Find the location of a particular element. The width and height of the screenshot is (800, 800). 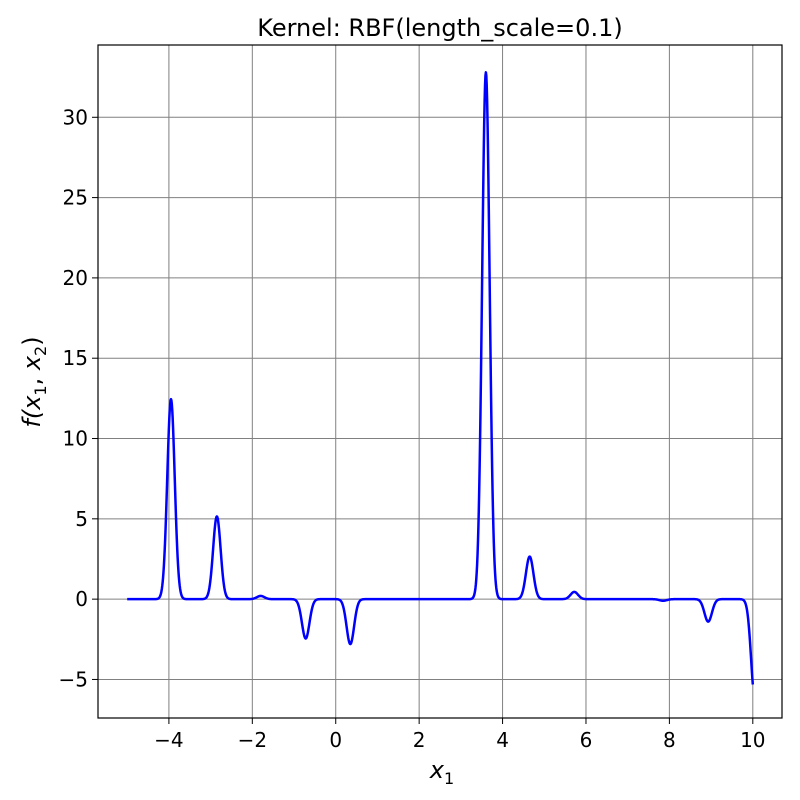

y-tick-label: 15 is located at coordinates (75, 358).